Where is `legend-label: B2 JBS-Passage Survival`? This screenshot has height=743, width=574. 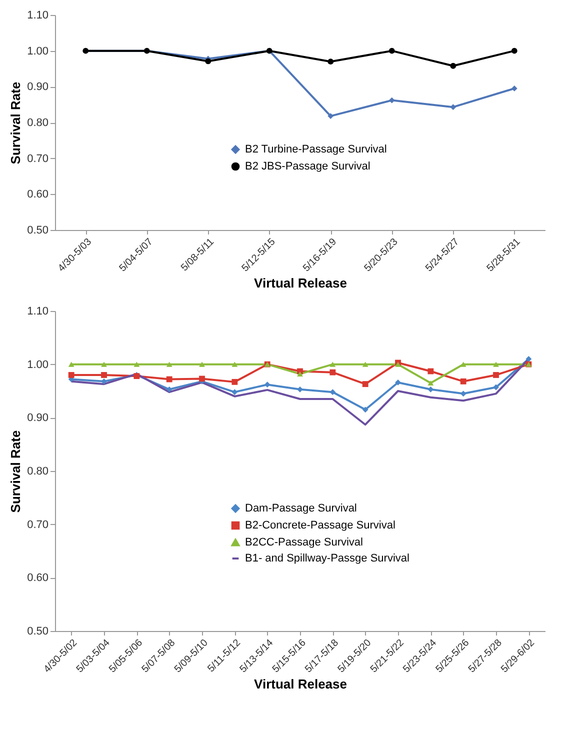
legend-label: B2 JBS-Passage Survival is located at coordinates (307, 166).